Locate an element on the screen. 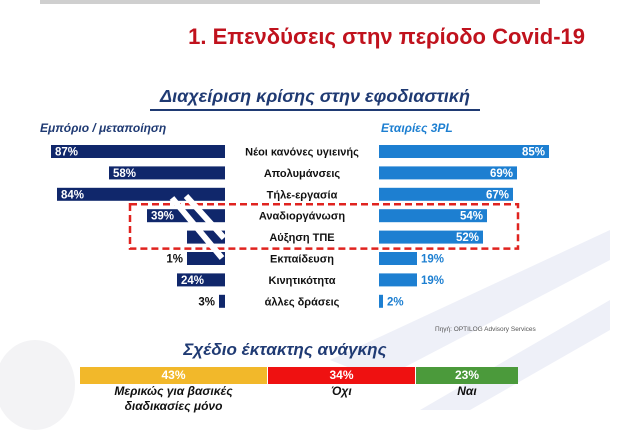 This screenshot has height=435, width=635. overlay-stroke is located at coordinates (198, 226).